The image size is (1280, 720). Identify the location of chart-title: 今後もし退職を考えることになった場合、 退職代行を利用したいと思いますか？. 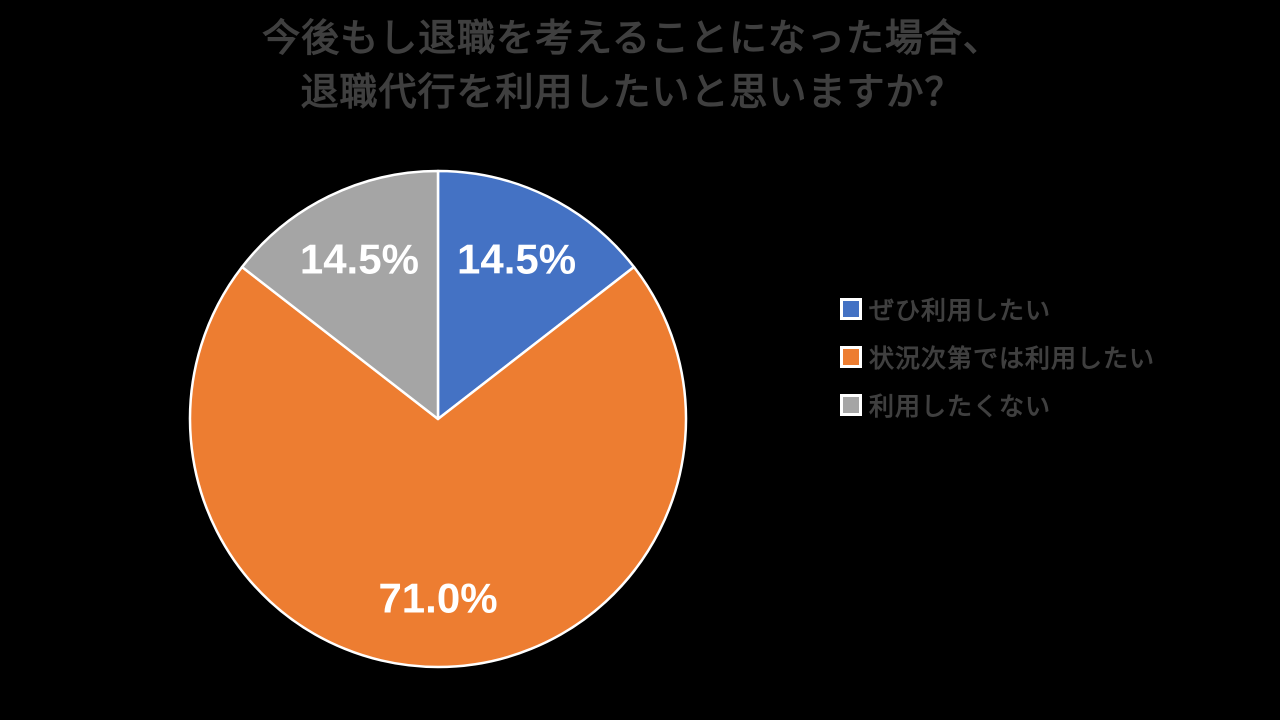
(632, 66).